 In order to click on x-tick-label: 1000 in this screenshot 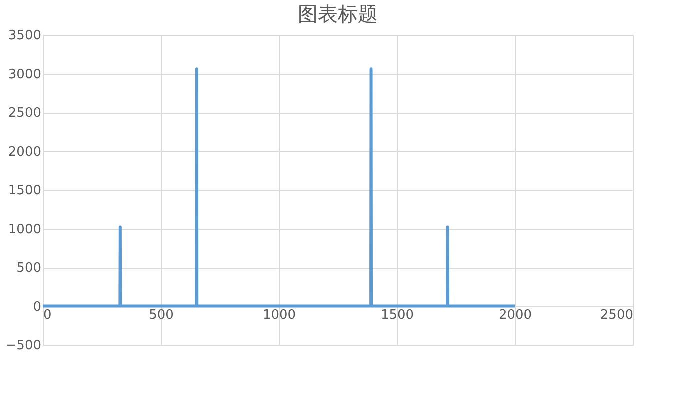, I will do `click(279, 315)`.